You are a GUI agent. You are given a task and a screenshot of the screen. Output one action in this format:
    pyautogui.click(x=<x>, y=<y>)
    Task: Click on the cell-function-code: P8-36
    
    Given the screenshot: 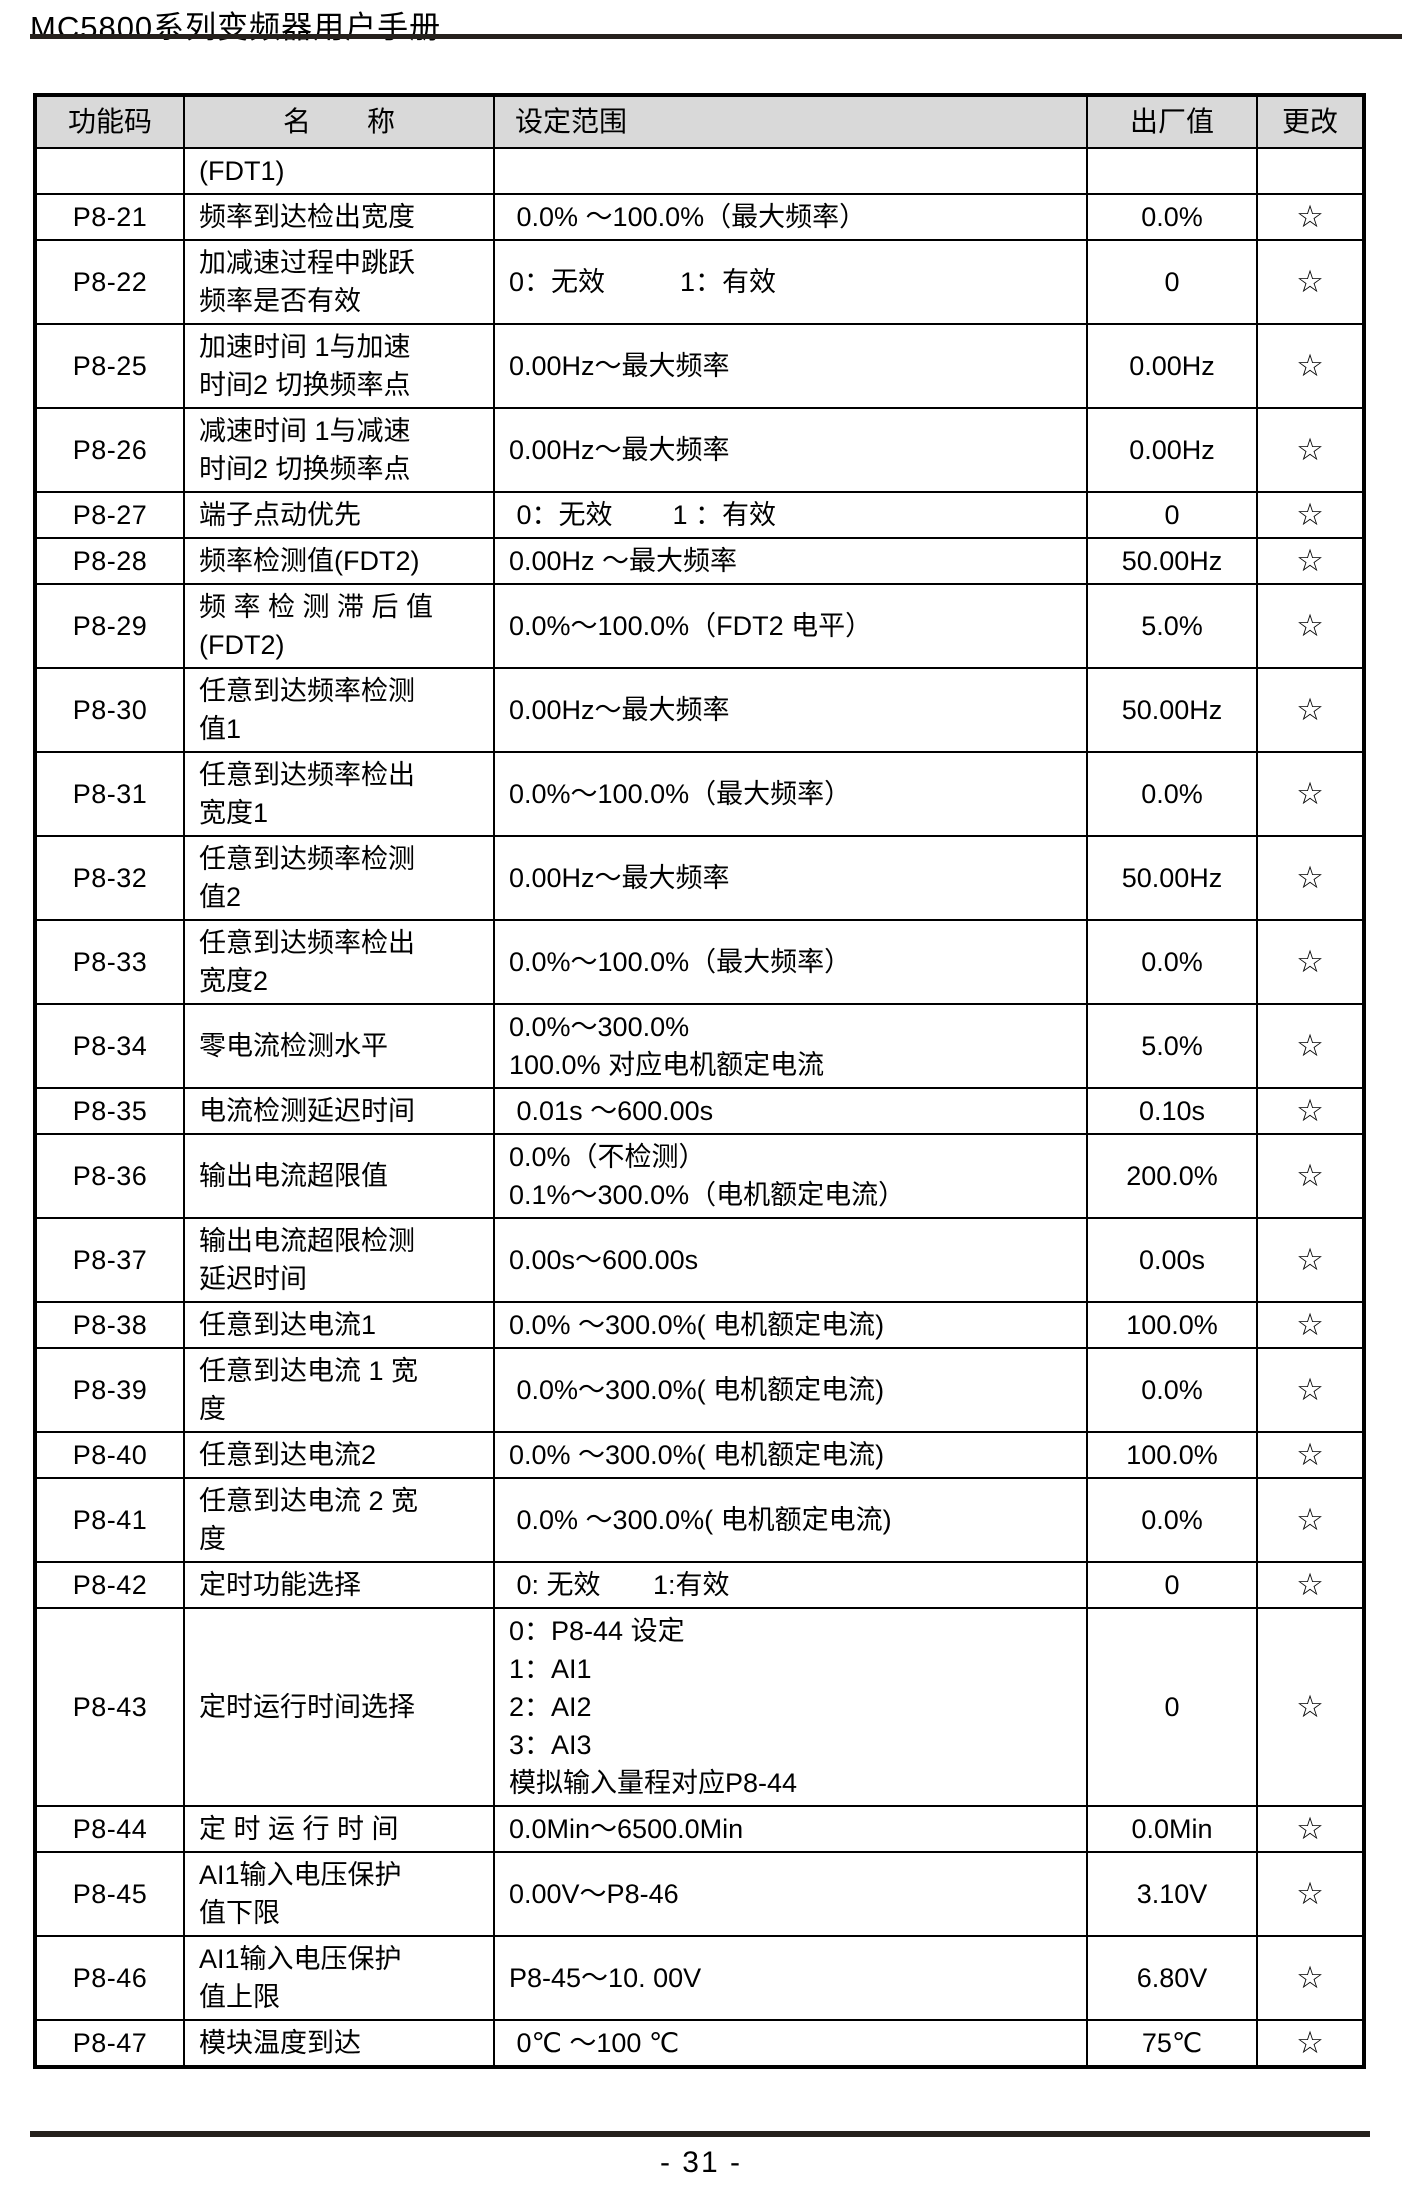 What is the action you would take?
    pyautogui.click(x=109, y=1176)
    